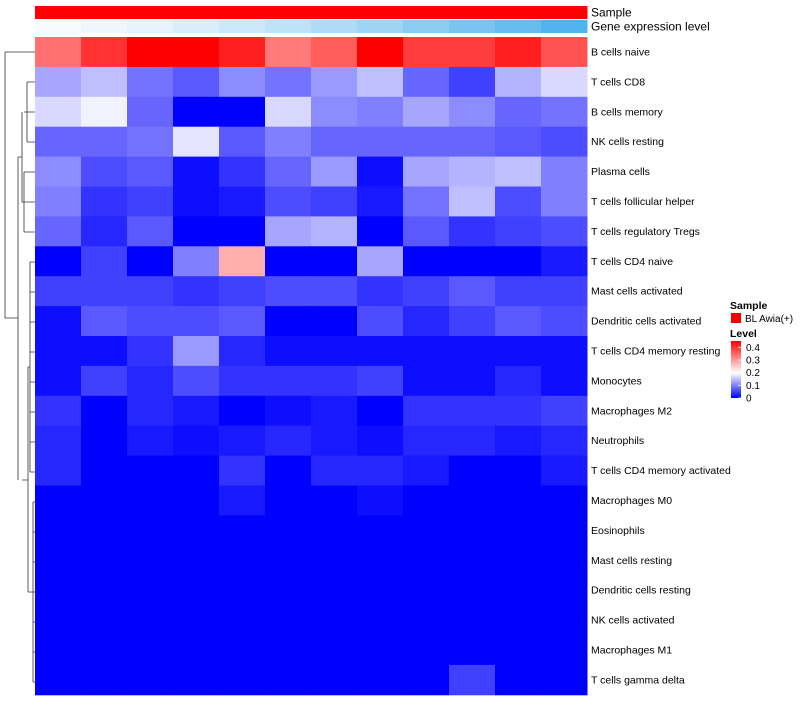 The height and width of the screenshot is (705, 800). I want to click on row-label: B cells memory, so click(627, 112).